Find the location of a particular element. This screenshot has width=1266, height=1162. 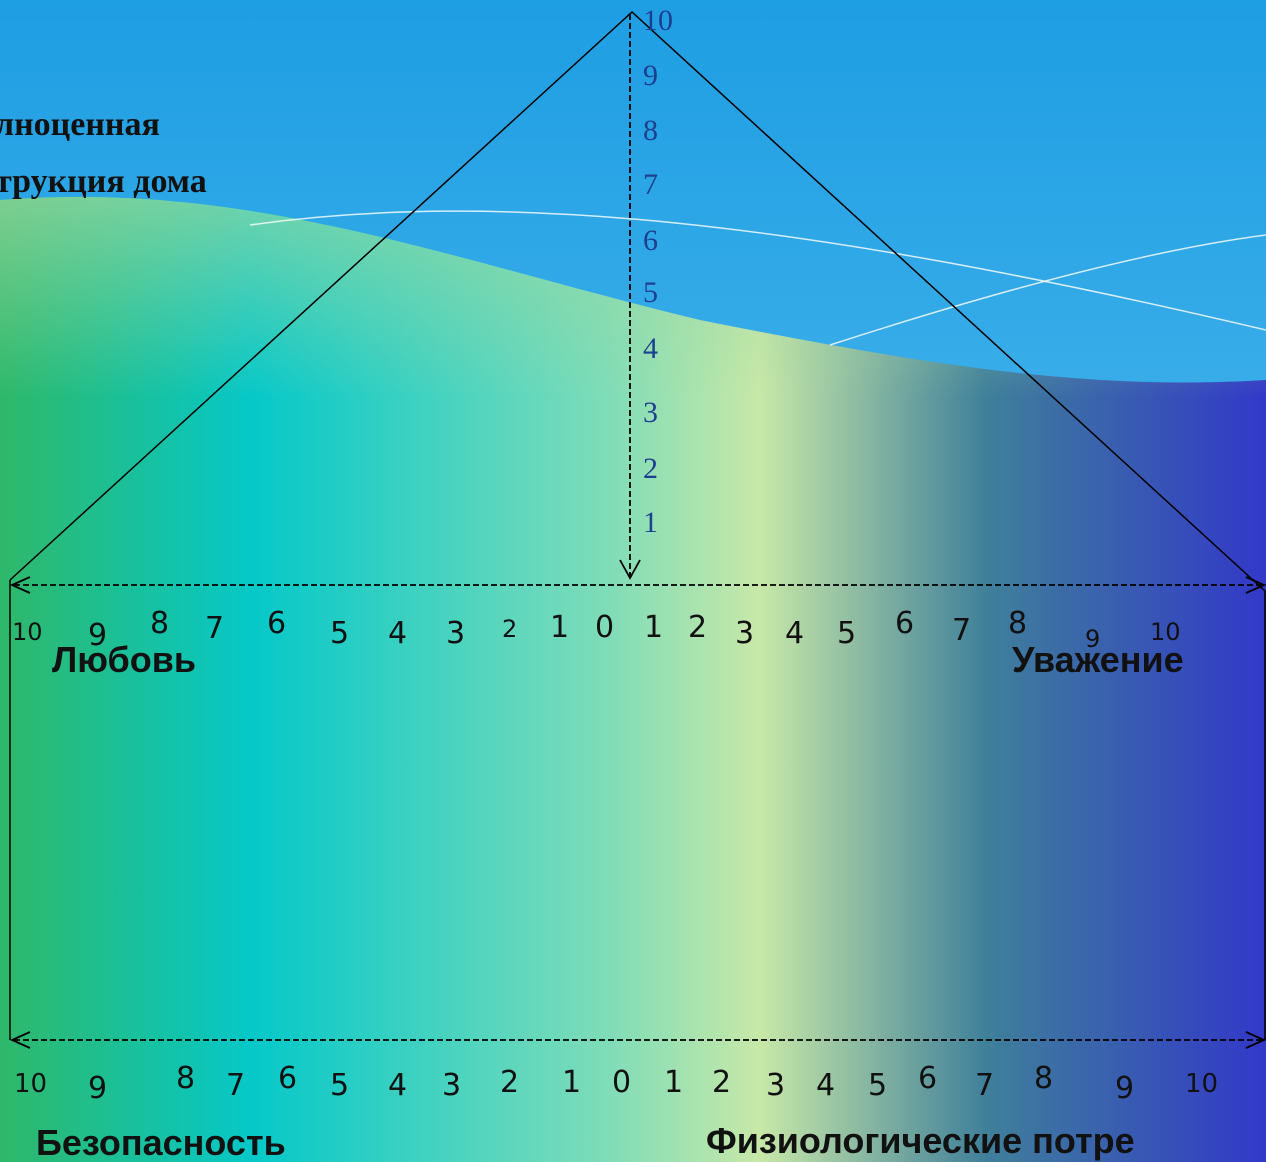

label: Уважение is located at coordinates (1098, 659).